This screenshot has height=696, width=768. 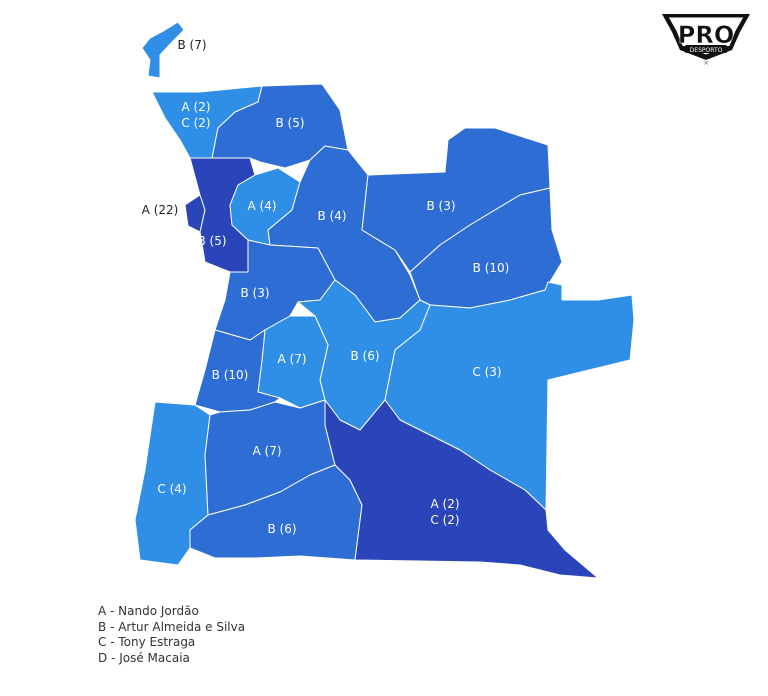 What do you see at coordinates (440, 206) in the screenshot?
I see `label-lunda-norte: B (3)` at bounding box center [440, 206].